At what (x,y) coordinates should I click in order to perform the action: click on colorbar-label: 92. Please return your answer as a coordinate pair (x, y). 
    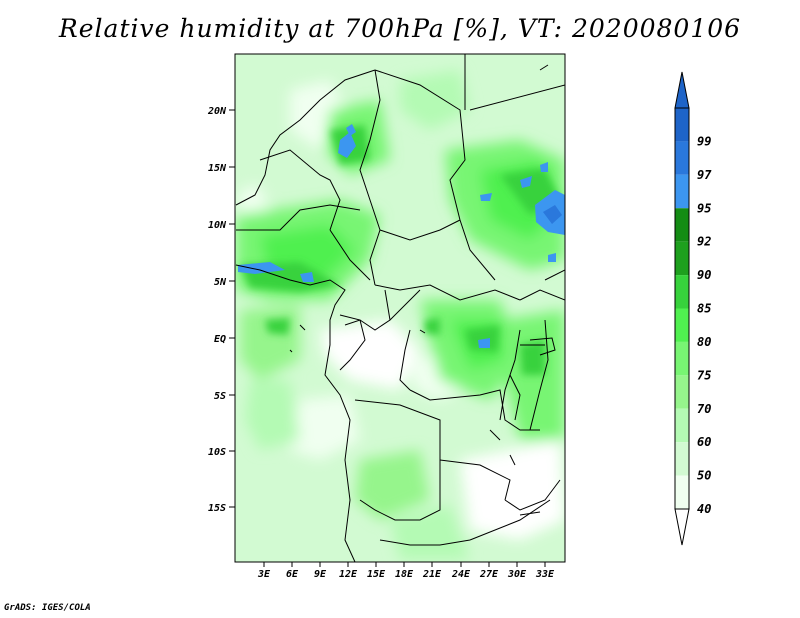
    Looking at the image, I should click on (704, 242).